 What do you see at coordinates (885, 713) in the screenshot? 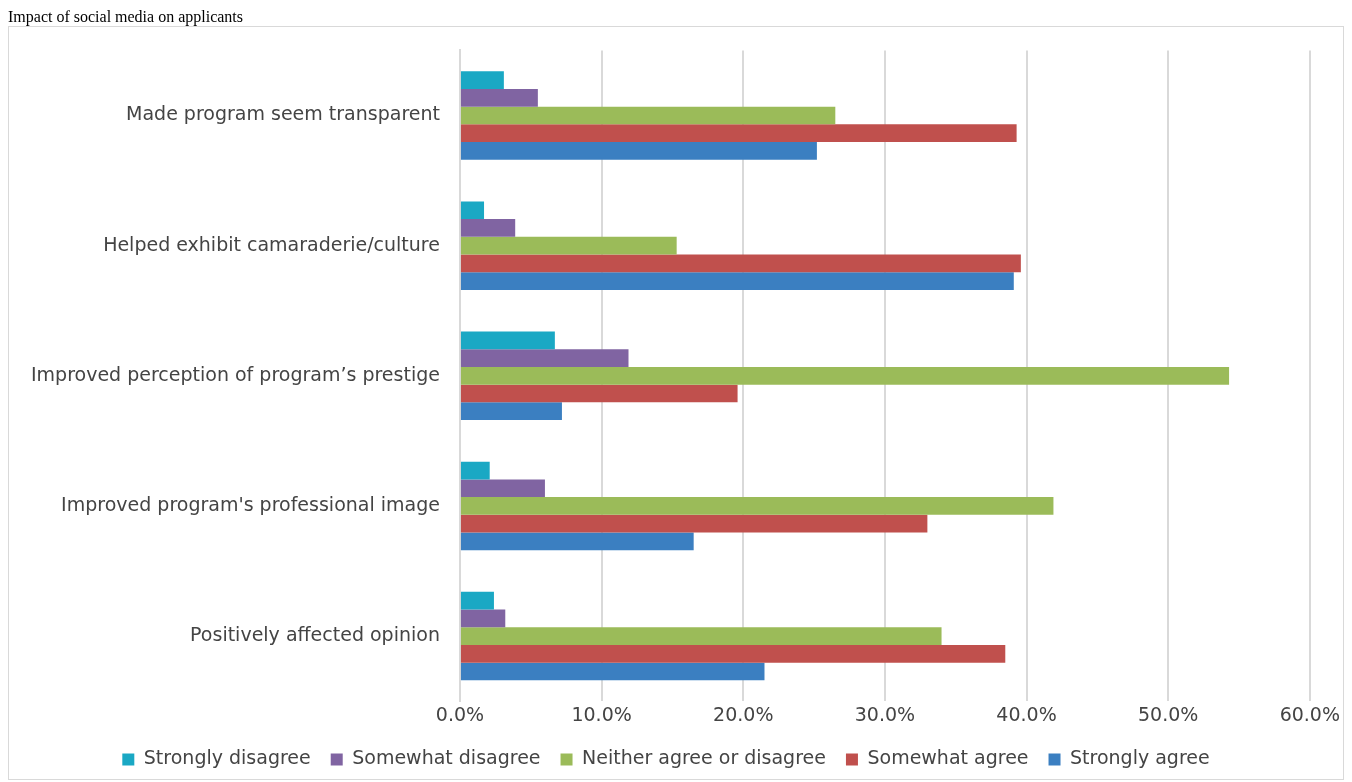
I see `x-tick-label: 30.0%` at bounding box center [885, 713].